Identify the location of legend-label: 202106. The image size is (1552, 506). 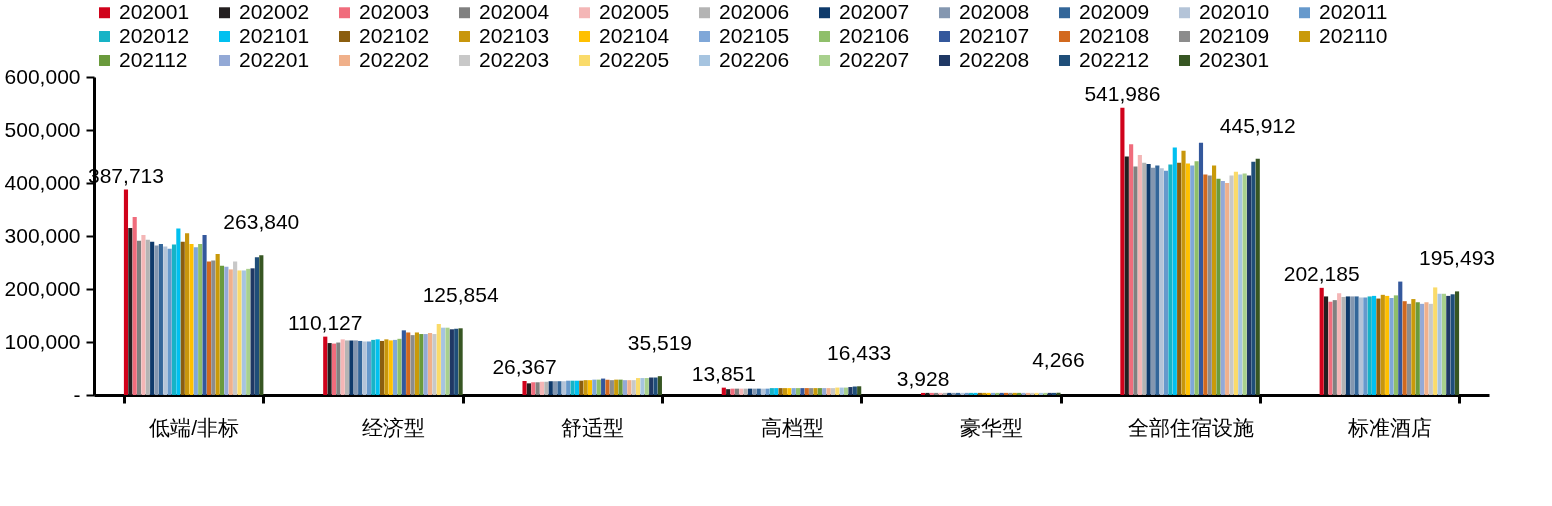
(874, 35).